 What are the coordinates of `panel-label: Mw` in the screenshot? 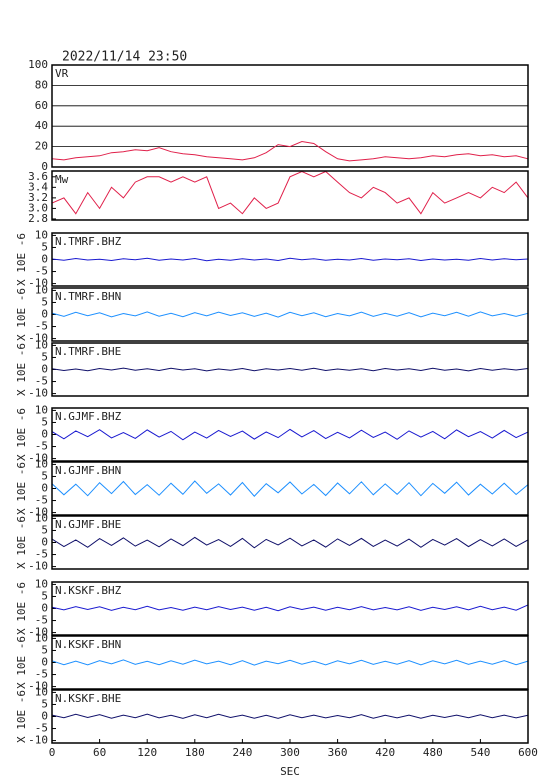 It's located at (62, 179).